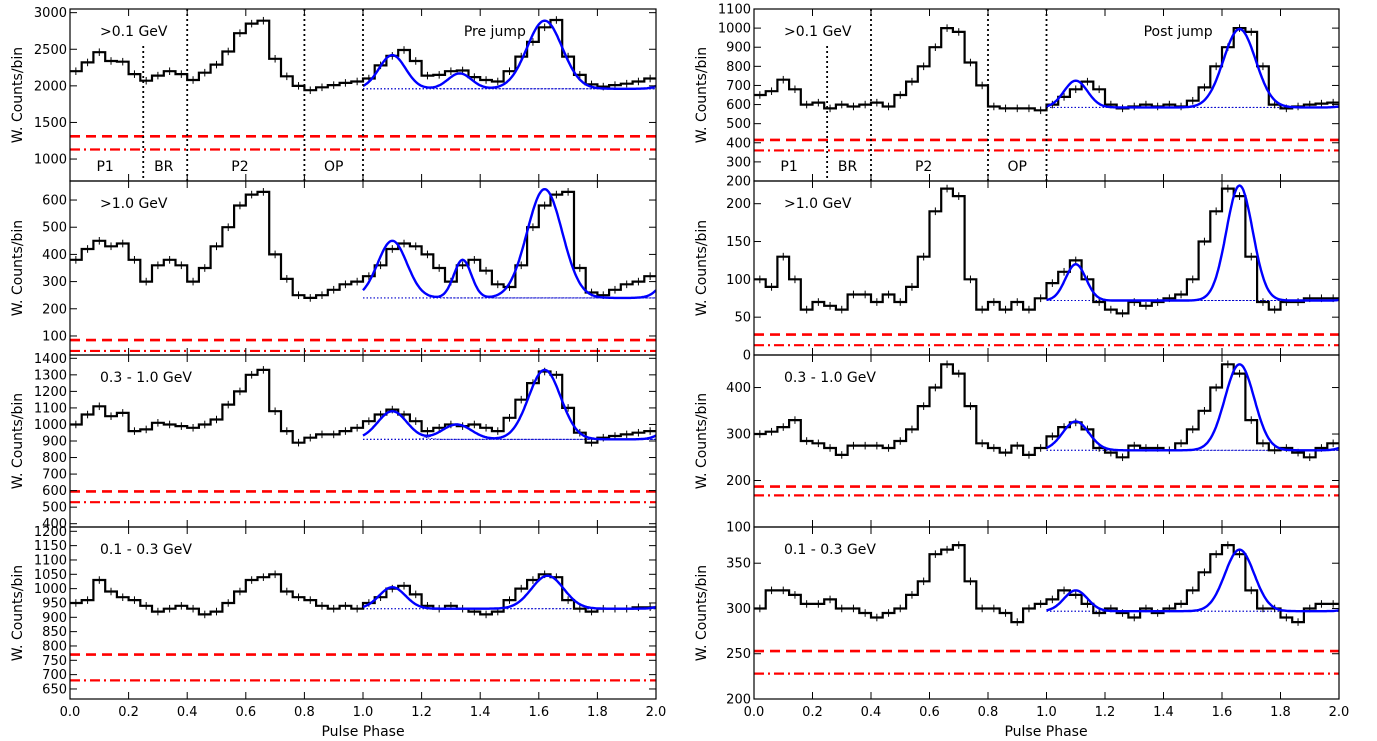 The width and height of the screenshot is (1377, 741). What do you see at coordinates (738, 654) in the screenshot?
I see `y-tick-label: 250` at bounding box center [738, 654].